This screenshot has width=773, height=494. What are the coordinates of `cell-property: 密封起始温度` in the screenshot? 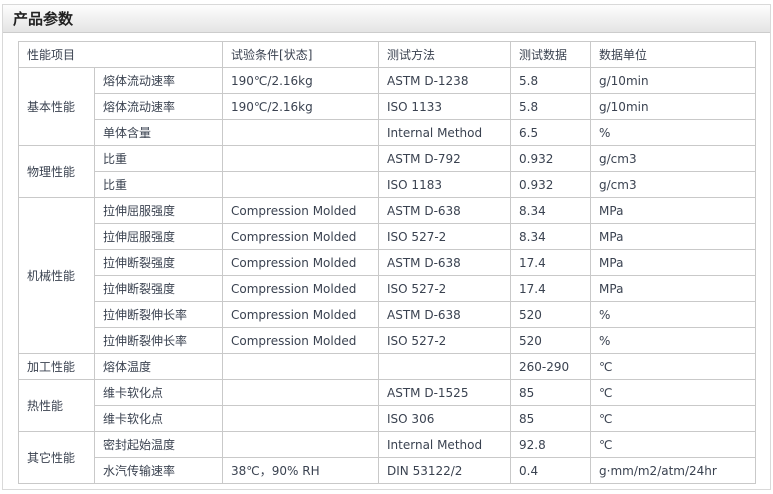 It's located at (158, 444).